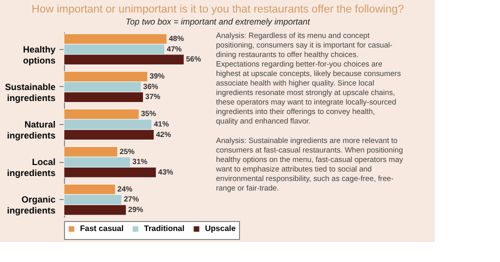 The height and width of the screenshot is (262, 500). I want to click on legend-label: Upscale, so click(220, 228).